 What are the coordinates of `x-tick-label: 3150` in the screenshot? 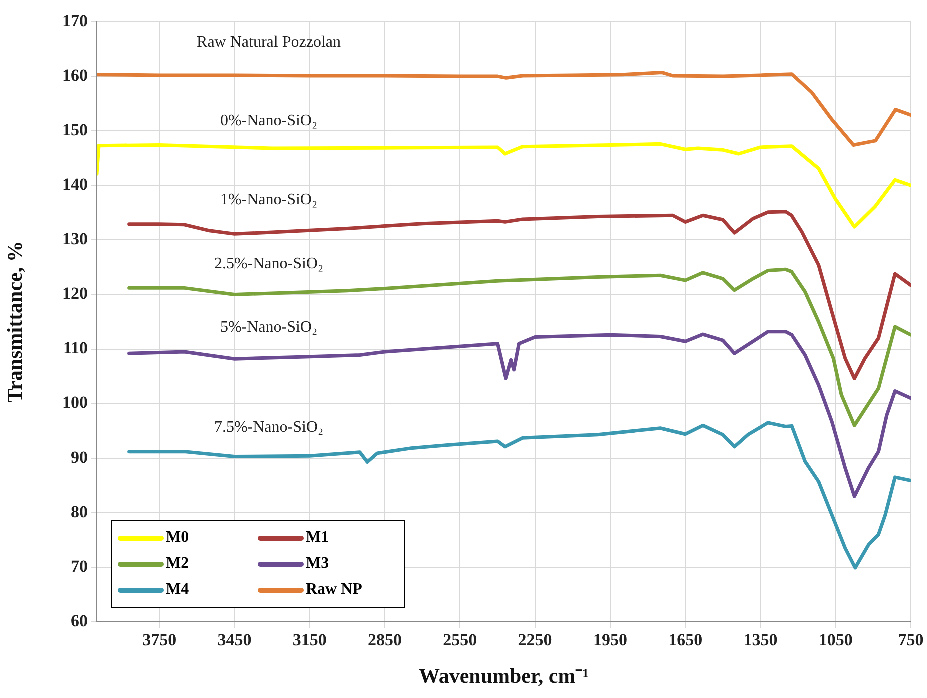 It's located at (309, 640).